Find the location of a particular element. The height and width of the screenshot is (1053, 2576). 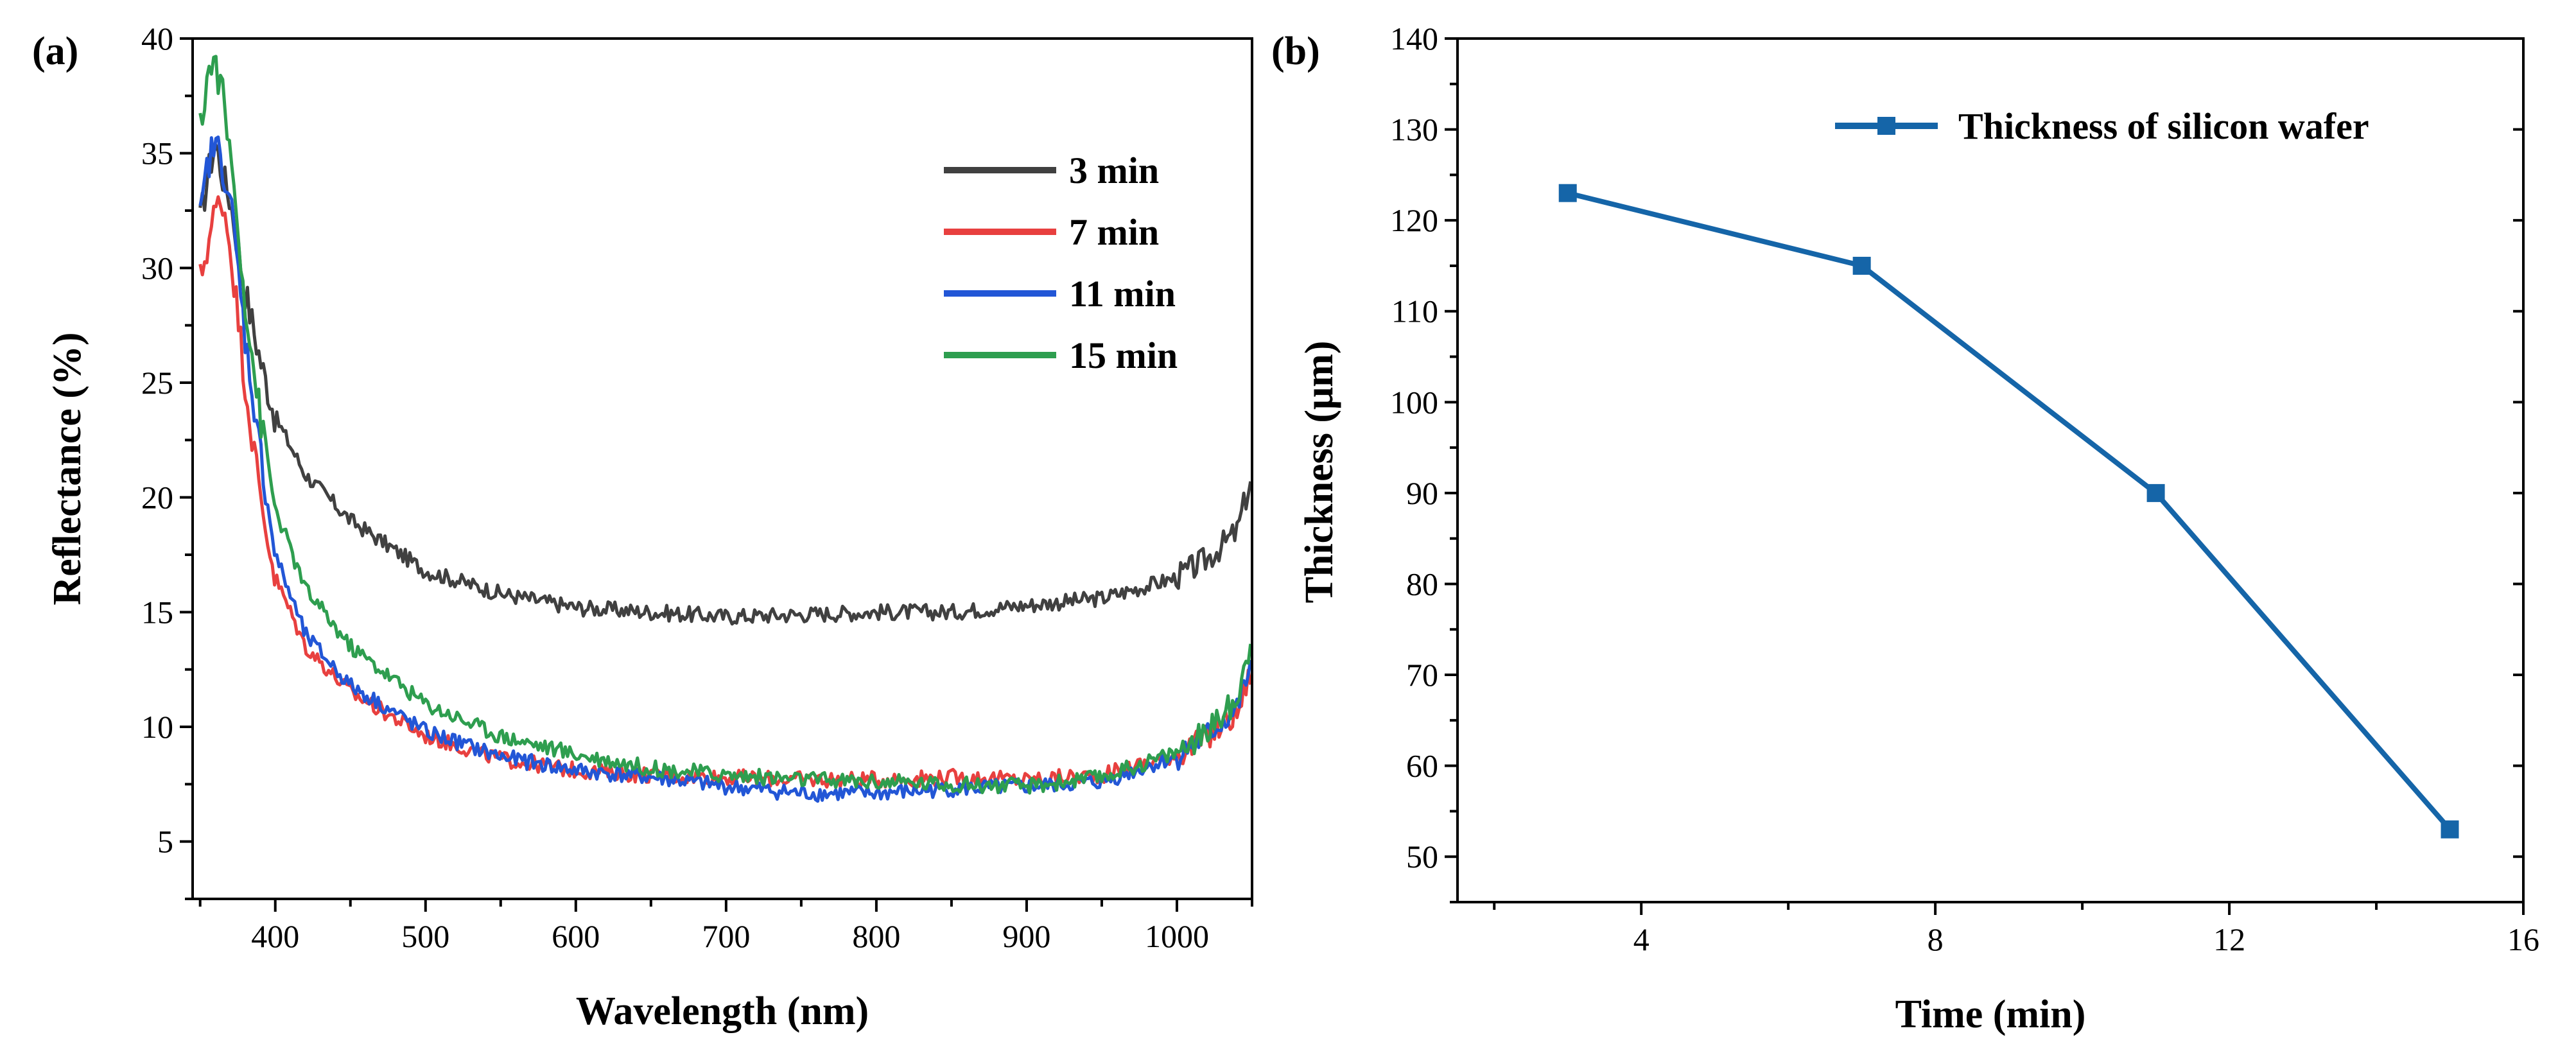

chart-a-y-axis-label: Reflectance (%) is located at coordinates (67, 468).